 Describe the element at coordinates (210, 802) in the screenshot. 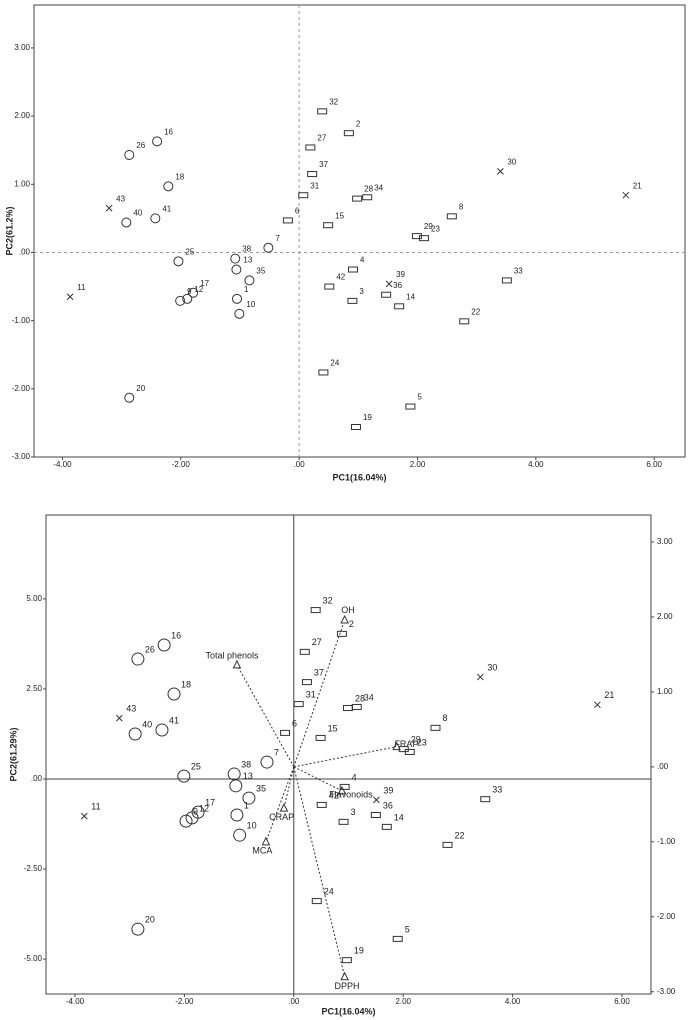

I see `point-label: 17` at that location.